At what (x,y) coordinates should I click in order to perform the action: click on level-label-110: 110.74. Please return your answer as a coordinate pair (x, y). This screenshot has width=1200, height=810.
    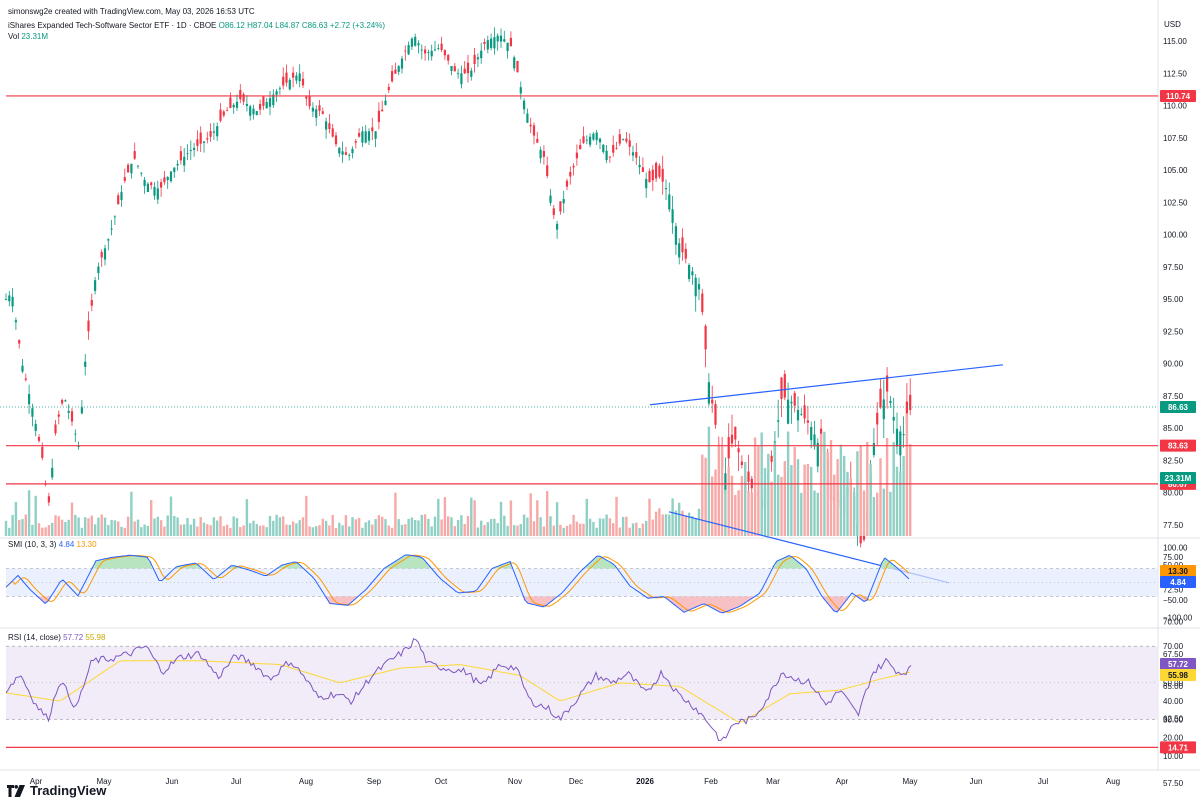
    Looking at the image, I should click on (1178, 96).